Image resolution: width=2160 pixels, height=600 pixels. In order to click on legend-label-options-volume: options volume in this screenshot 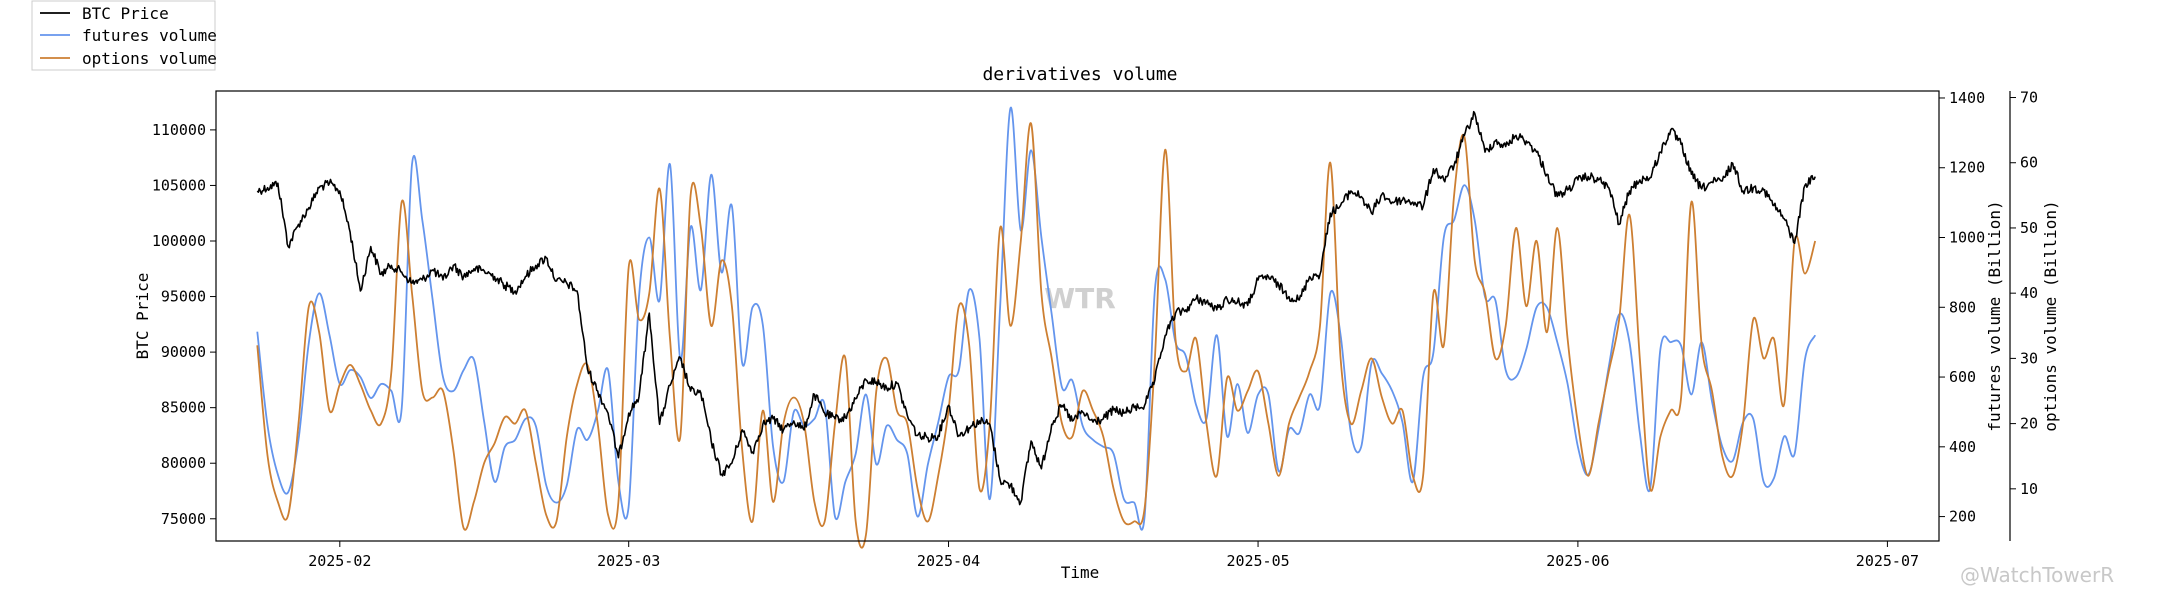, I will do `click(149, 58)`.